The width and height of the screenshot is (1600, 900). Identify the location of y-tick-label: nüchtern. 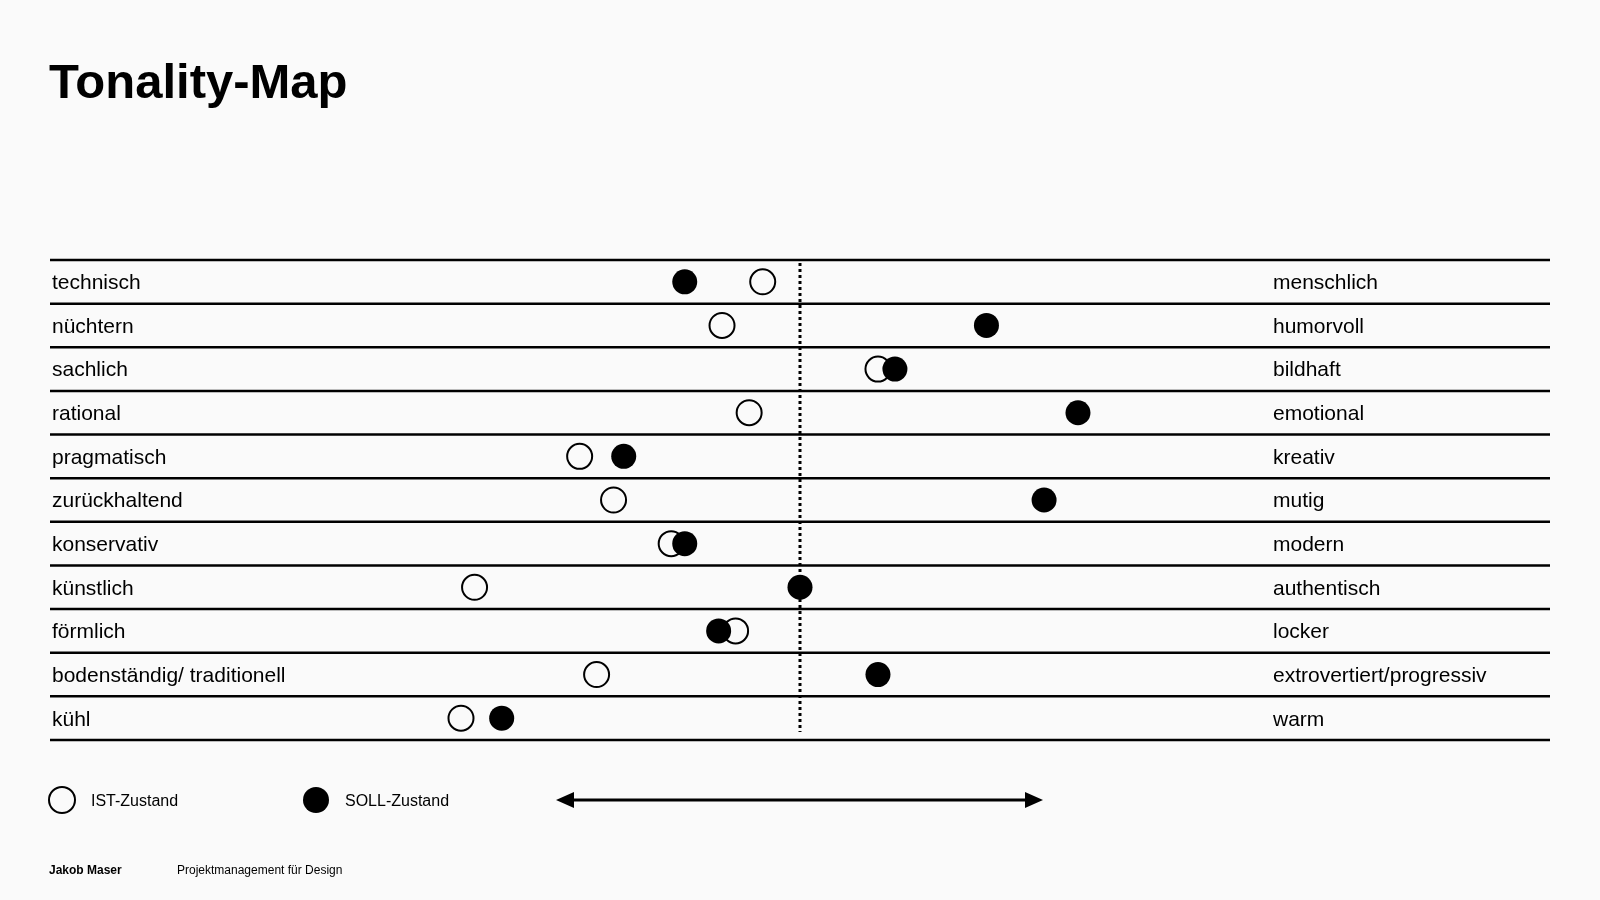
(93, 325).